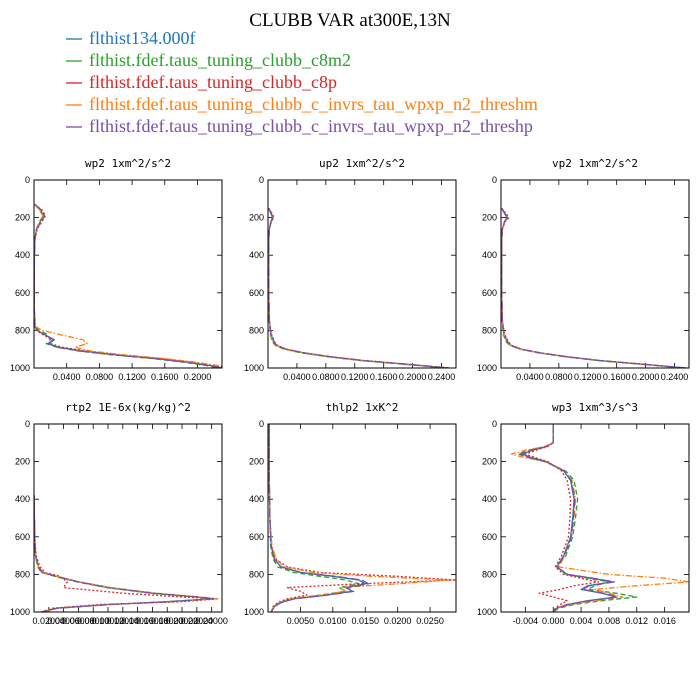  Describe the element at coordinates (182, 621) in the screenshot. I see `x-tick-label: 0.20000` at that location.